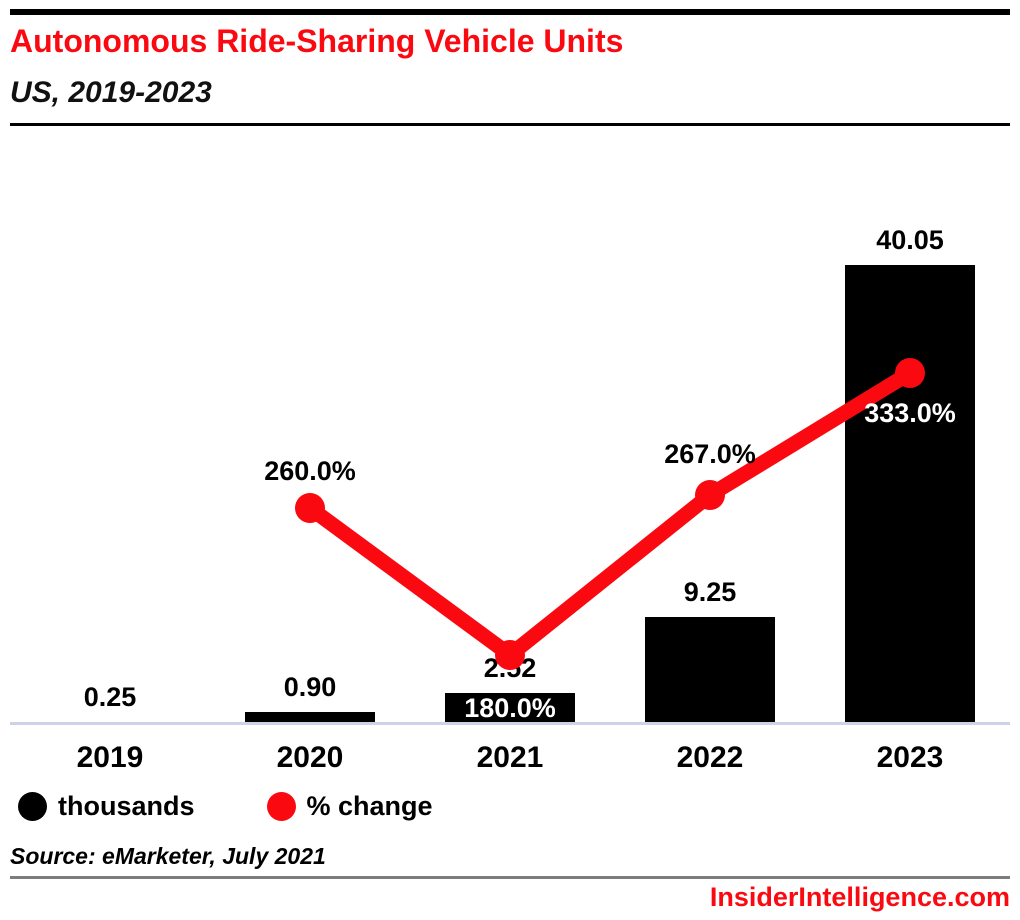 The height and width of the screenshot is (920, 1020). I want to click on bar-value-label-2021: 2.52, so click(510, 668).